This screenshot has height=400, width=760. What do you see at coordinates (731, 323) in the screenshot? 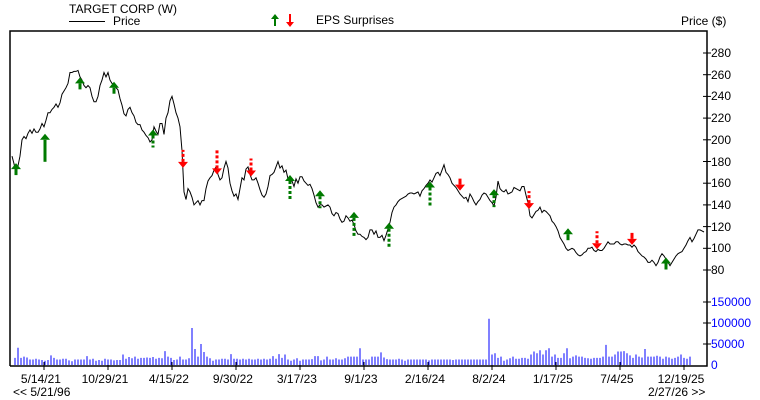
I see `volume-tick-label: 100000` at bounding box center [731, 323].